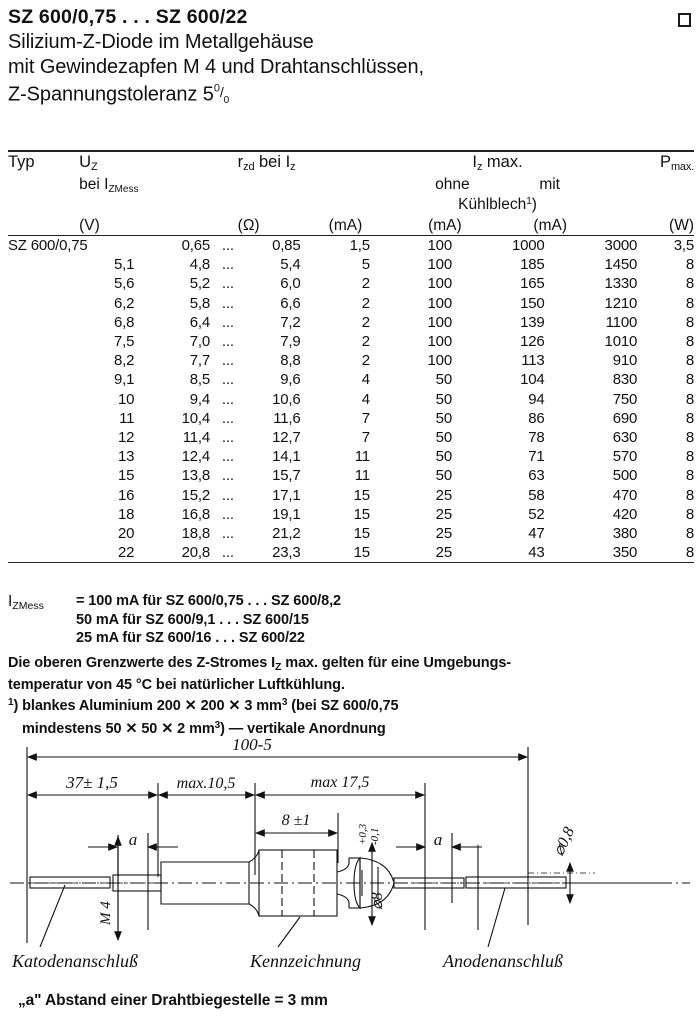  Describe the element at coordinates (621, 322) in the screenshot. I see `cell-izmax-mit: 1100` at that location.